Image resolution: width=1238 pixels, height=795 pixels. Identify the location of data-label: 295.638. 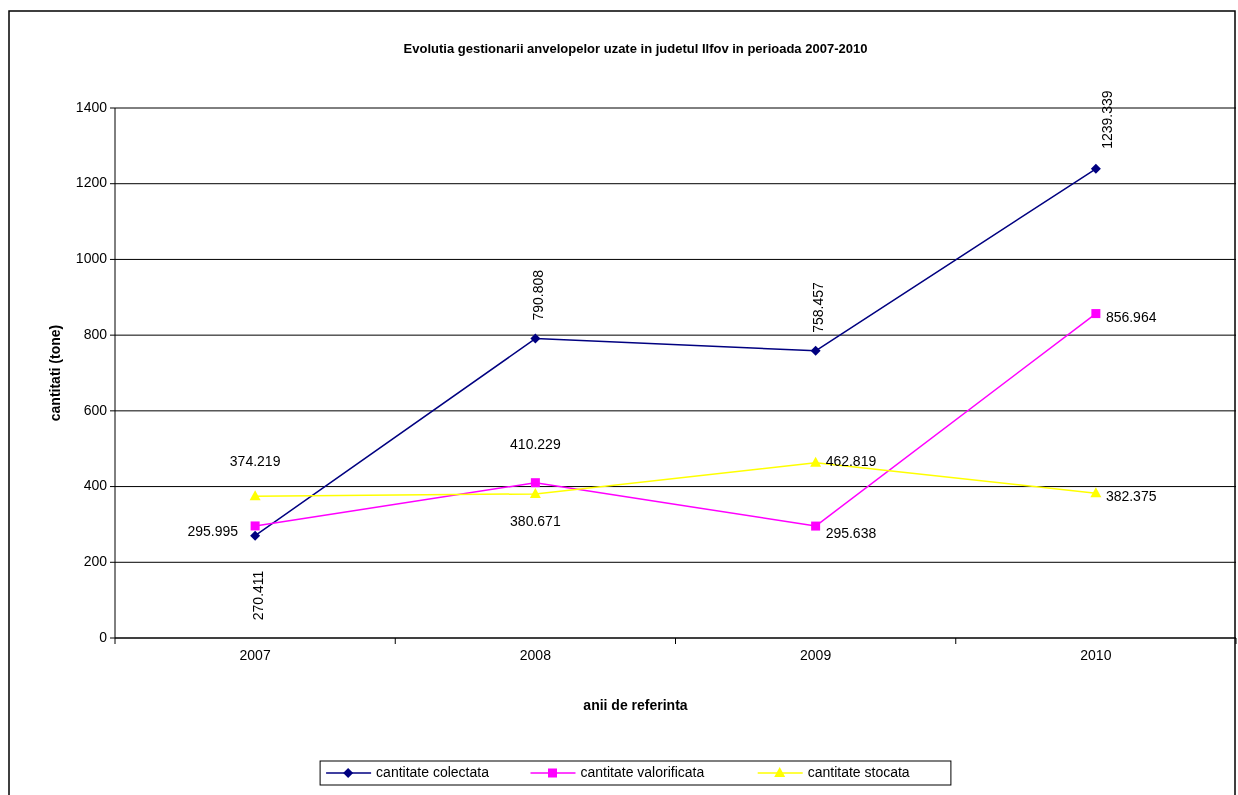
(851, 532).